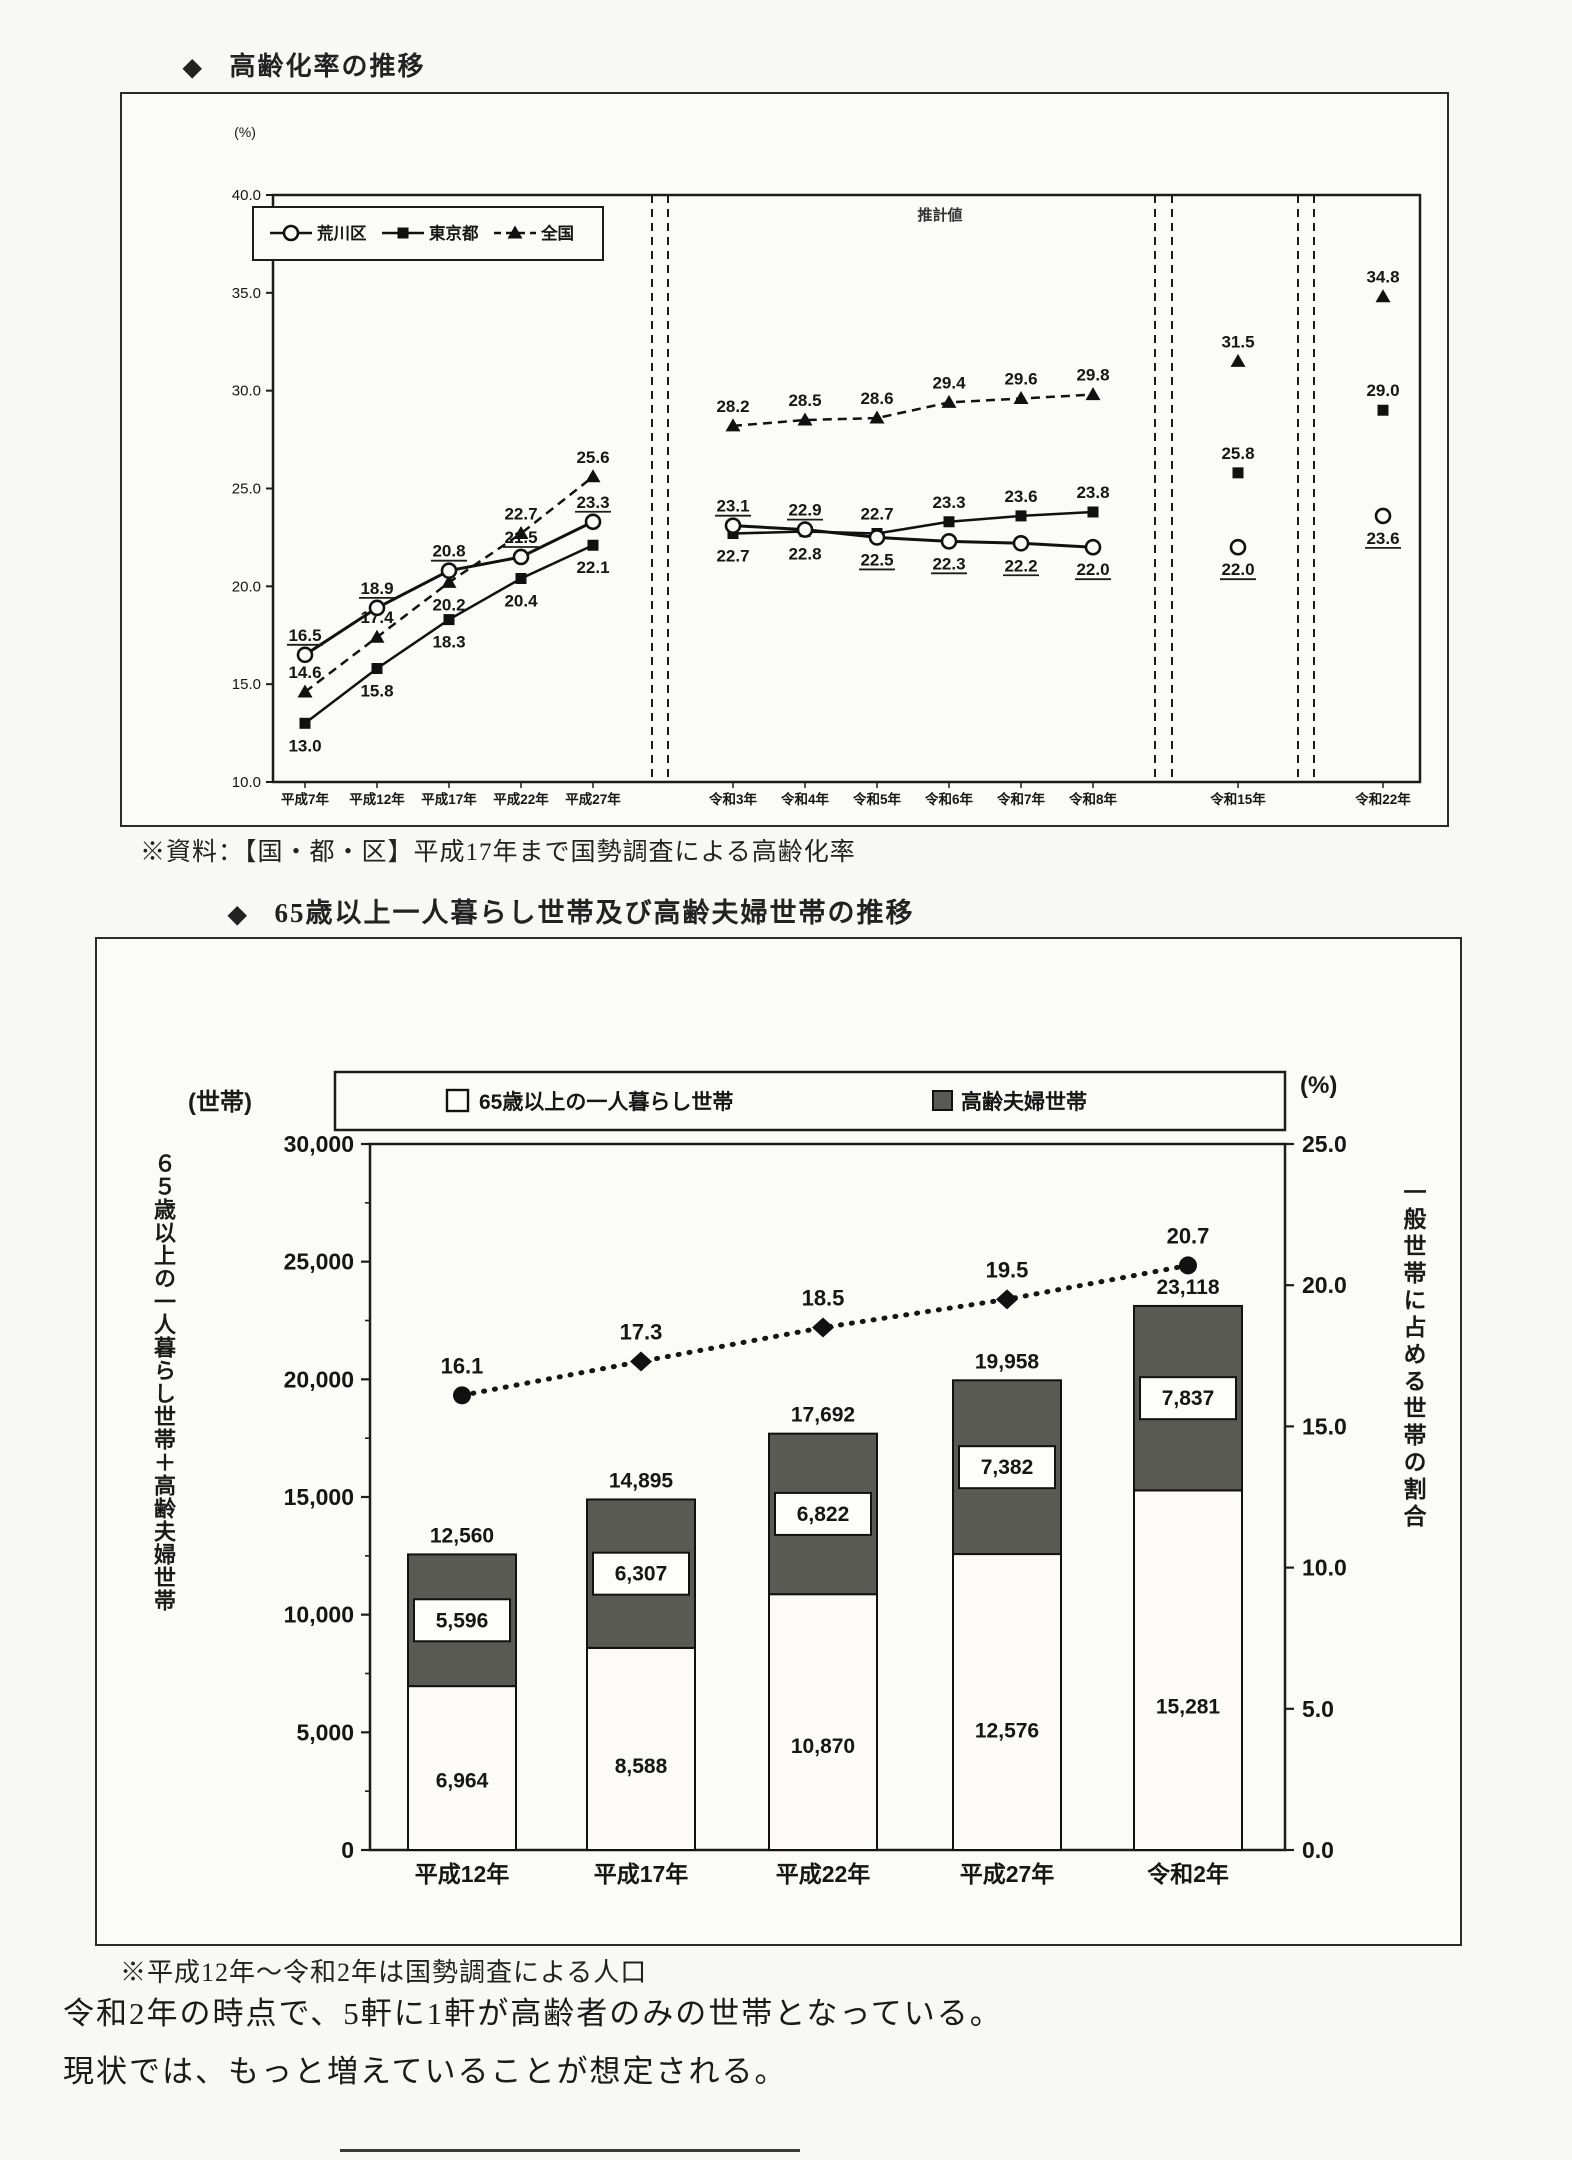 The image size is (1572, 2160). Describe the element at coordinates (454, 233) in the screenshot. I see `svg-text: 東京都` at that location.